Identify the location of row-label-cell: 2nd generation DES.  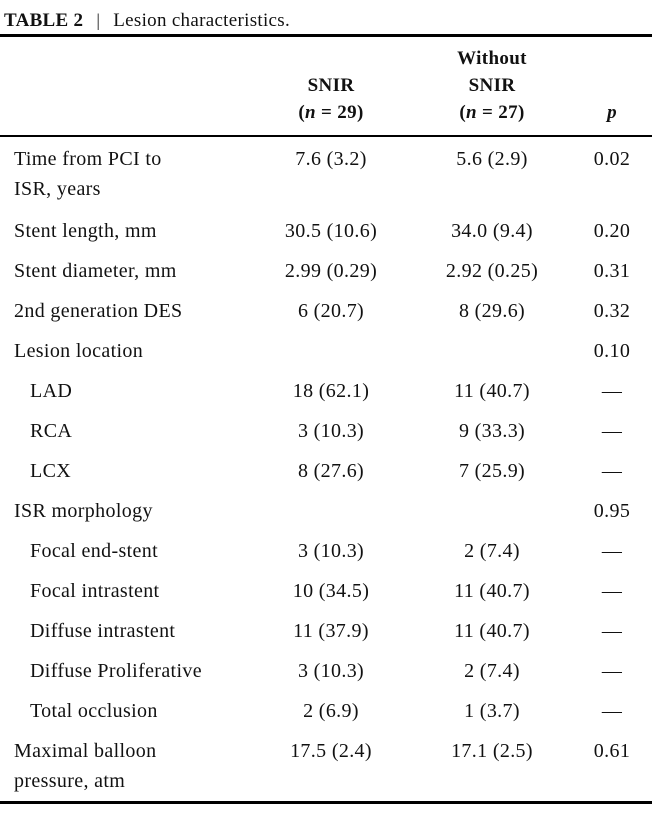
(98, 311).